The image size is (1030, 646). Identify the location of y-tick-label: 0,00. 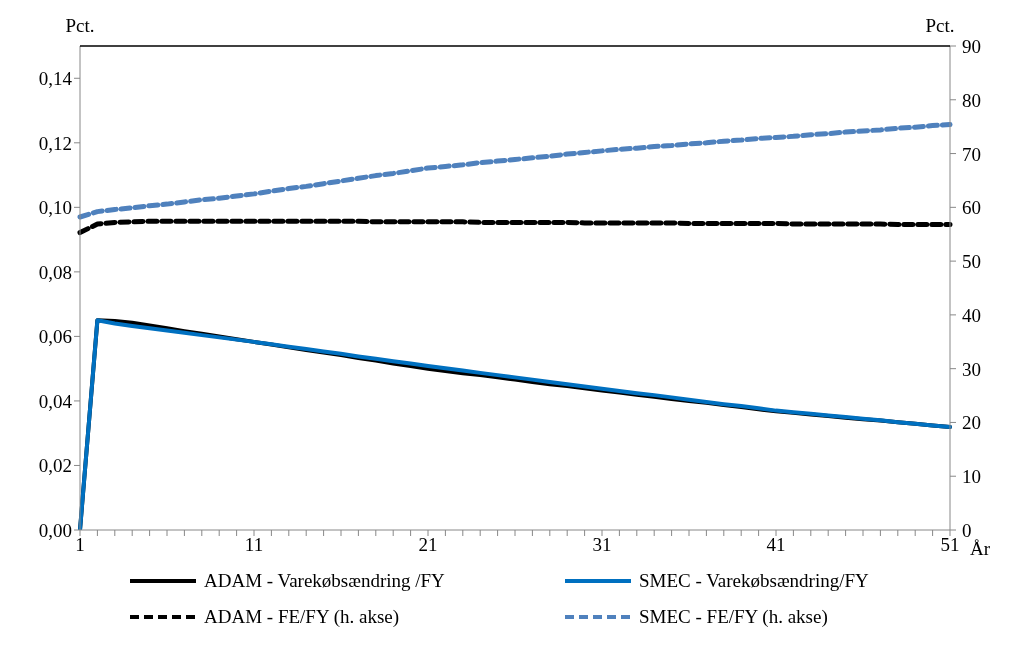
(55, 530).